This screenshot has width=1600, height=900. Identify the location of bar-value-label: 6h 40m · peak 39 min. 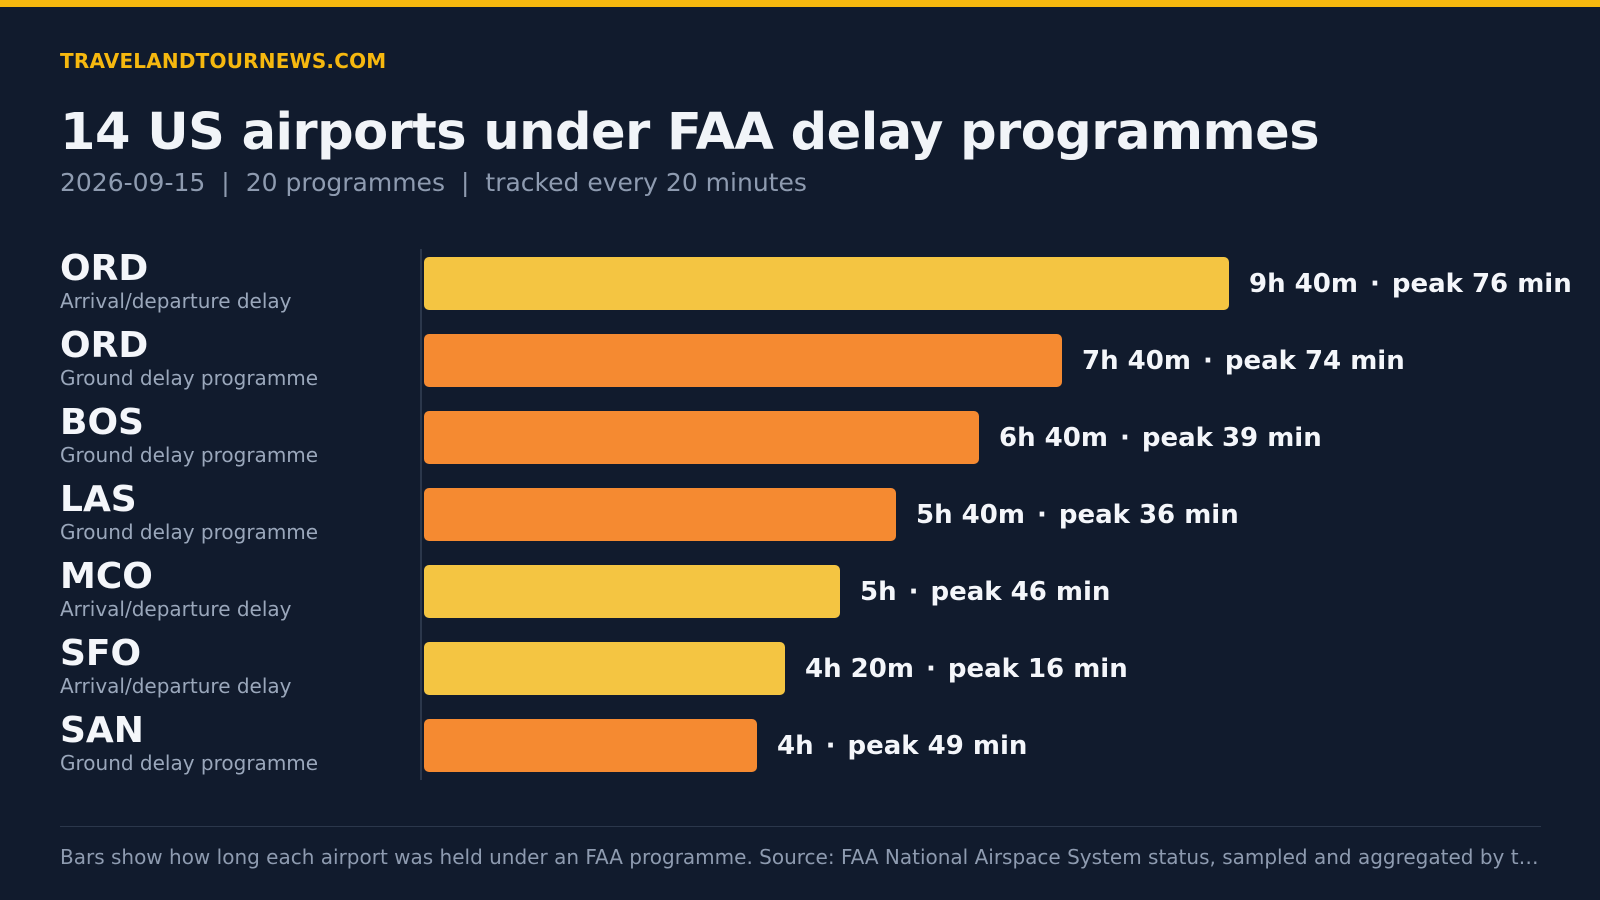
(1160, 438).